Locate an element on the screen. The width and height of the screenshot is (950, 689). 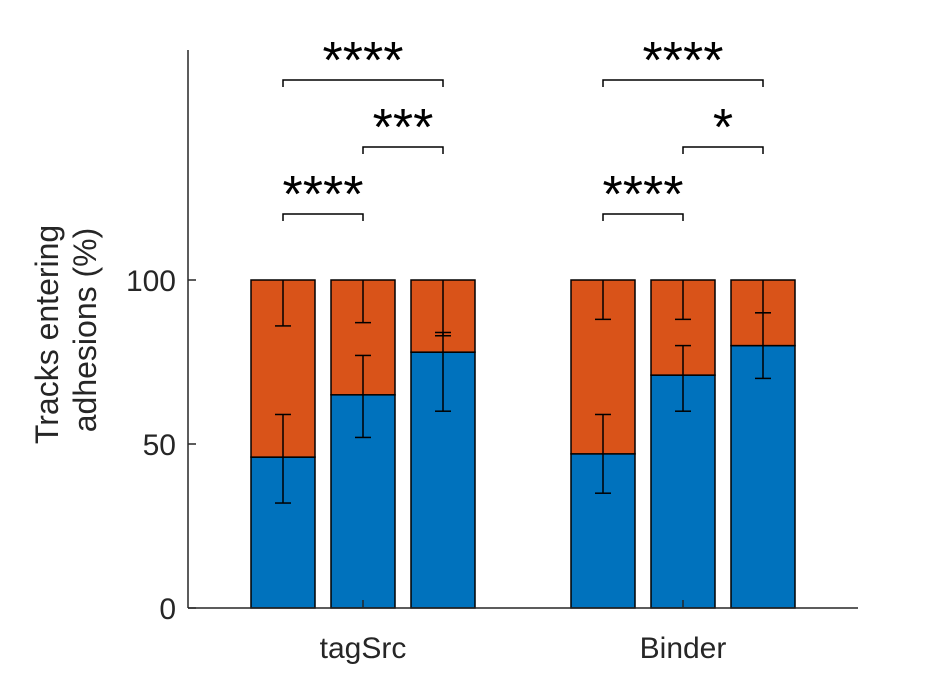
y-tick-label: 100 is located at coordinates (151, 281).